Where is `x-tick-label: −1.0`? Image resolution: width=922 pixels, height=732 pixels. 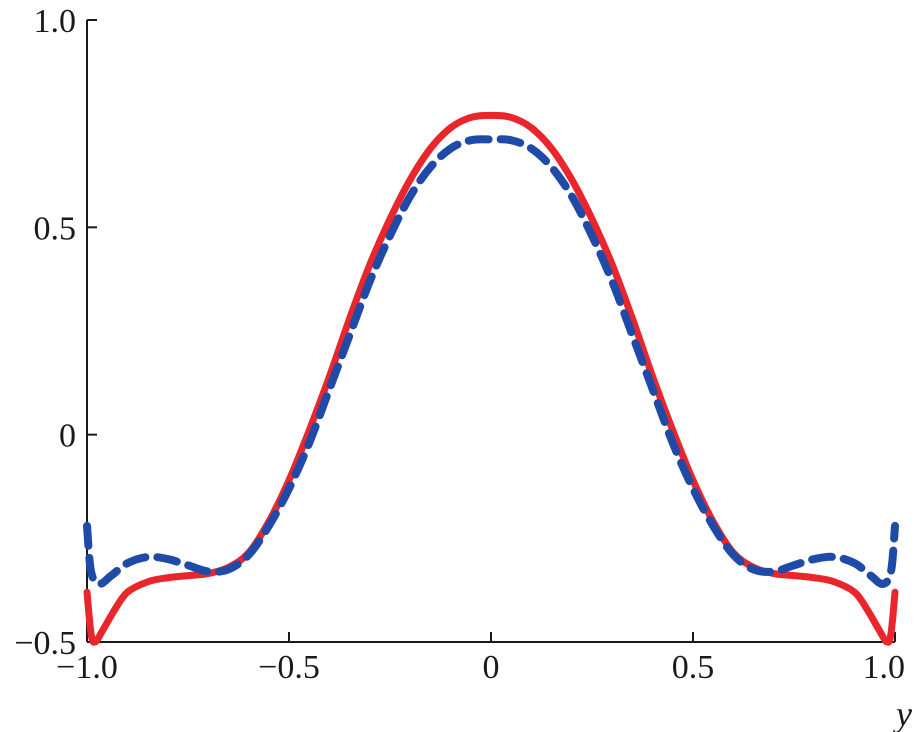
x-tick-label: −1.0 is located at coordinates (87, 667).